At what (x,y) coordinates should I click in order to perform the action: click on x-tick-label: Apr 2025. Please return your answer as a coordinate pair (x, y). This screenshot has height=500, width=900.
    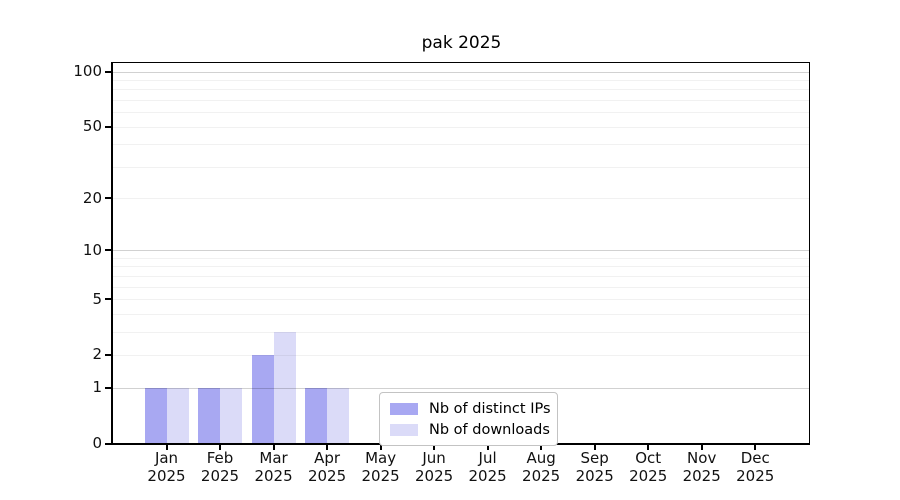
    Looking at the image, I should click on (327, 467).